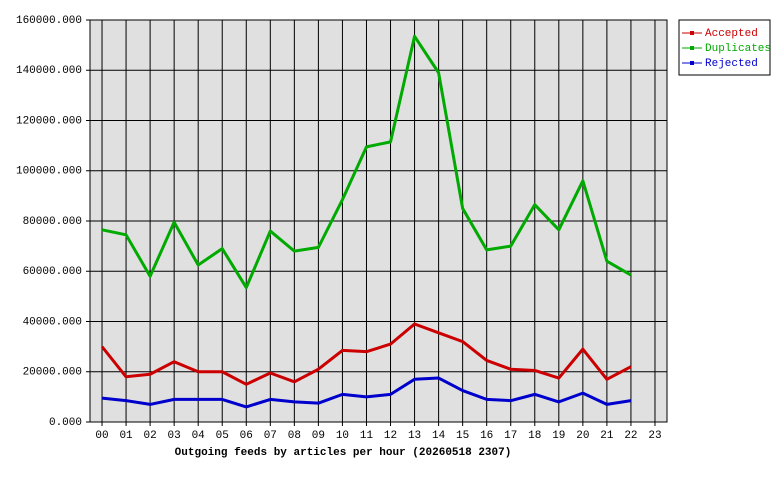  I want to click on x-tick-label: 19, so click(558, 436).